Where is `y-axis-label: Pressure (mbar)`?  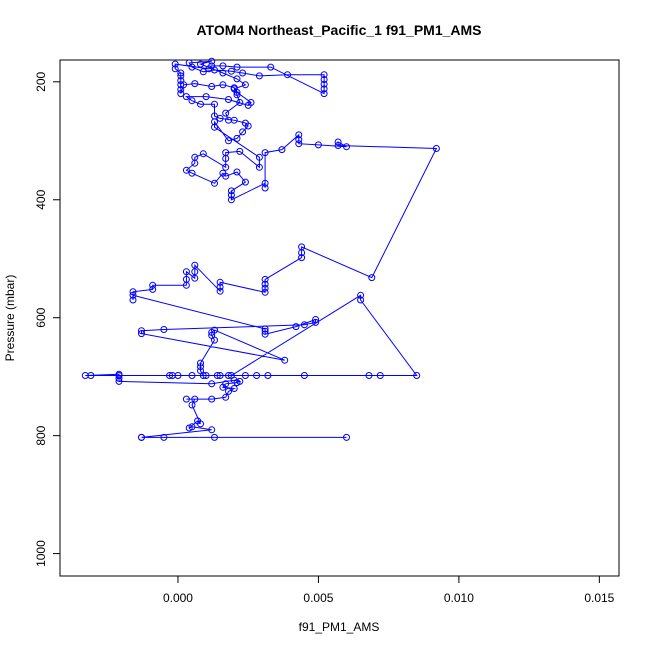 y-axis-label: Pressure (mbar) is located at coordinates (10, 318).